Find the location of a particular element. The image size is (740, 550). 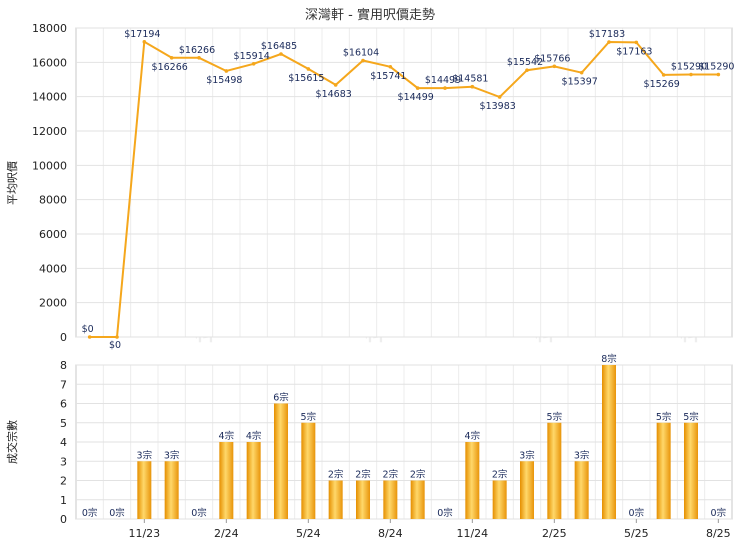

price-data-label: $14581 is located at coordinates (470, 79).